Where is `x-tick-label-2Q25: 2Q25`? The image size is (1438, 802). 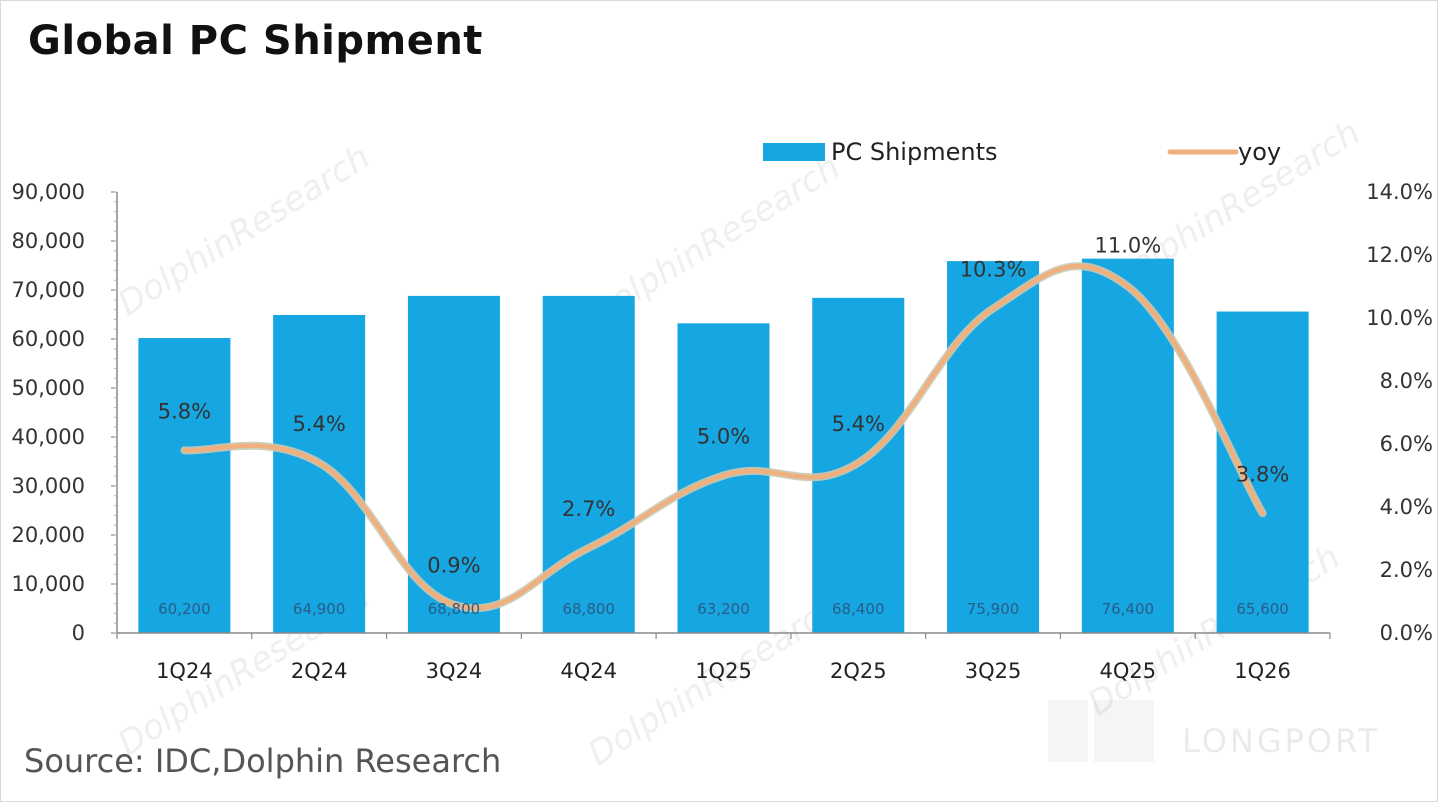
x-tick-label-2Q25: 2Q25 is located at coordinates (858, 671).